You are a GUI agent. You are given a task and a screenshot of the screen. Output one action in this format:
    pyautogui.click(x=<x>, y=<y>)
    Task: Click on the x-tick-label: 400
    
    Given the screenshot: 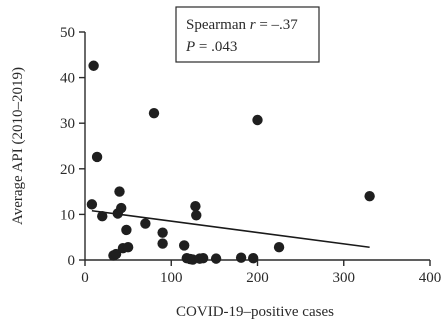 What is the action you would take?
    pyautogui.click(x=430, y=278)
    